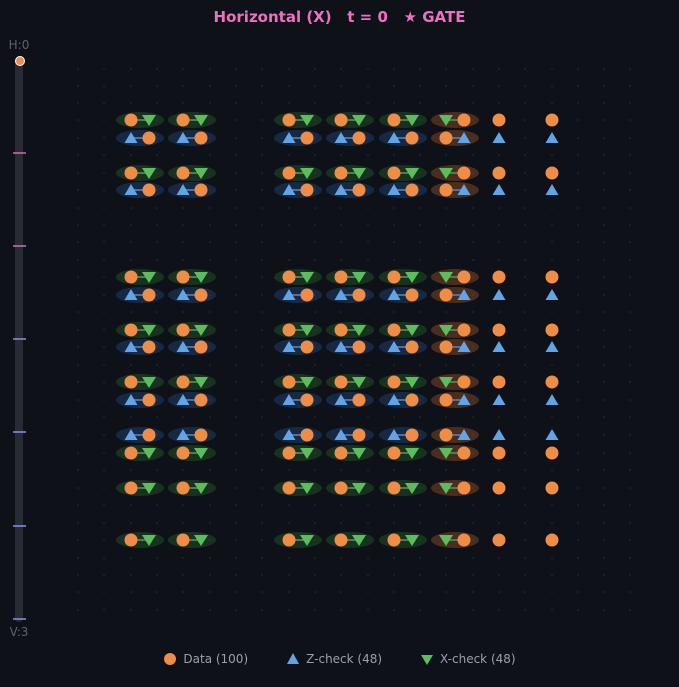 The height and width of the screenshot is (687, 679). What do you see at coordinates (19, 340) in the screenshot?
I see `time-slider-track` at bounding box center [19, 340].